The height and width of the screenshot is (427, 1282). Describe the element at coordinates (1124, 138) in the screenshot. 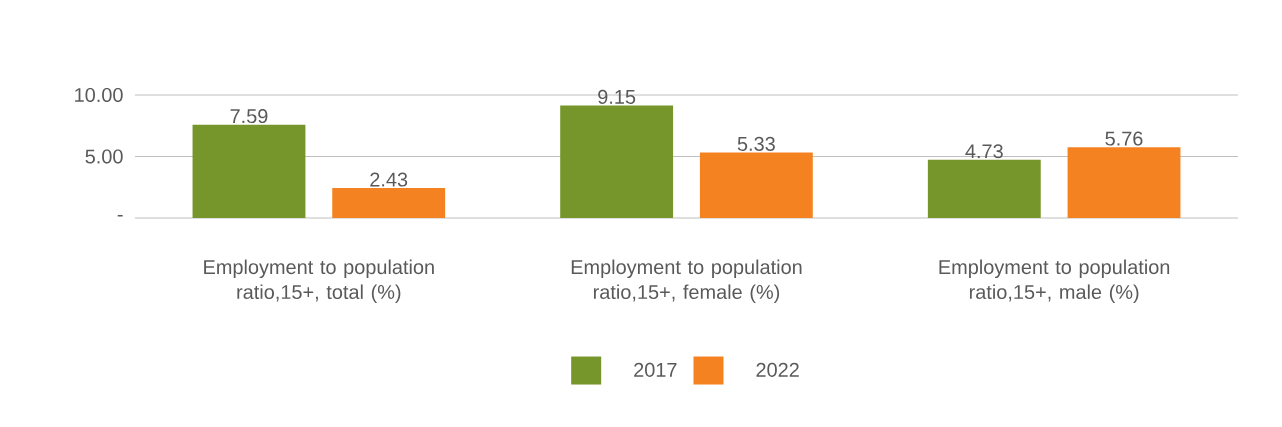

I see `data-label: 5.76` at that location.